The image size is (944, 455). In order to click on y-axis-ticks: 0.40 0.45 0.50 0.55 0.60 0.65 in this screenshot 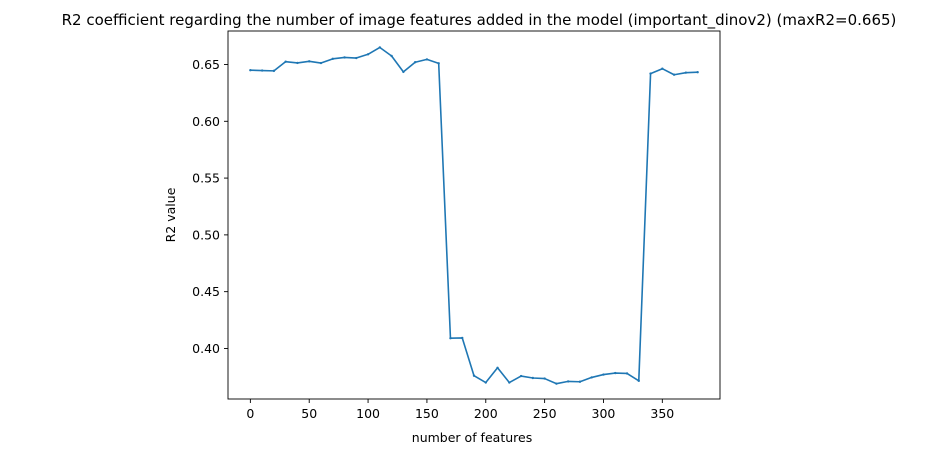, I will do `click(210, 206)`.